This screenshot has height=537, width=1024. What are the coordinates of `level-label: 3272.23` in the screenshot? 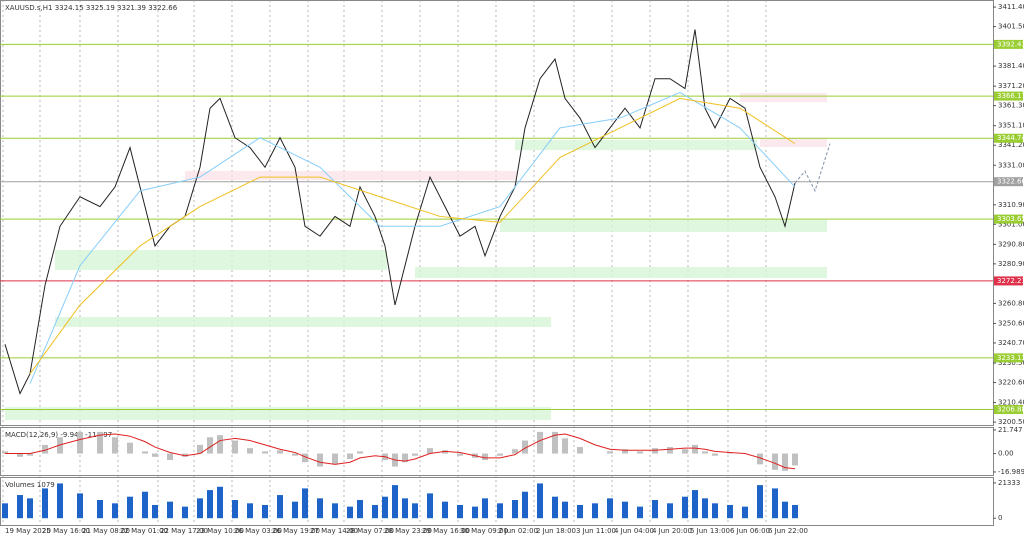 It's located at (1010, 281).